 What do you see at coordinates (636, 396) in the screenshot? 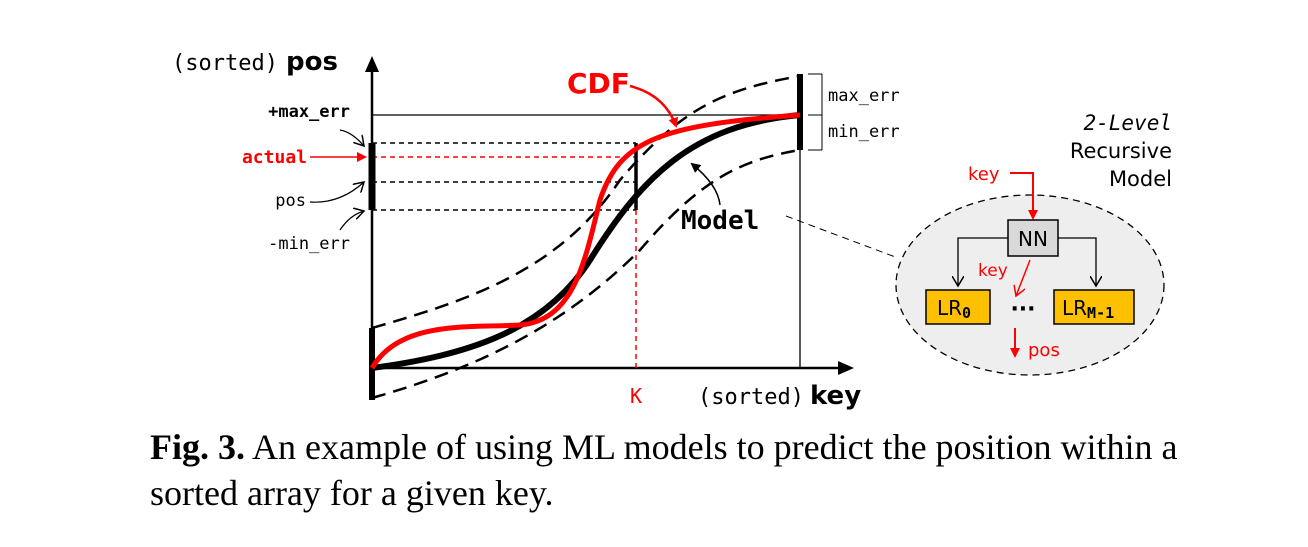
I see `k-label: K` at bounding box center [636, 396].